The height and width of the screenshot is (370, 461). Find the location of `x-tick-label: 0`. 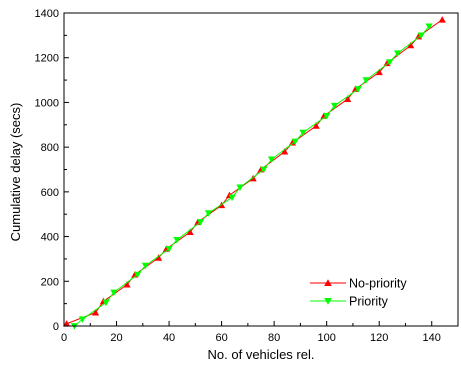

x-tick-label: 0 is located at coordinates (64, 338).